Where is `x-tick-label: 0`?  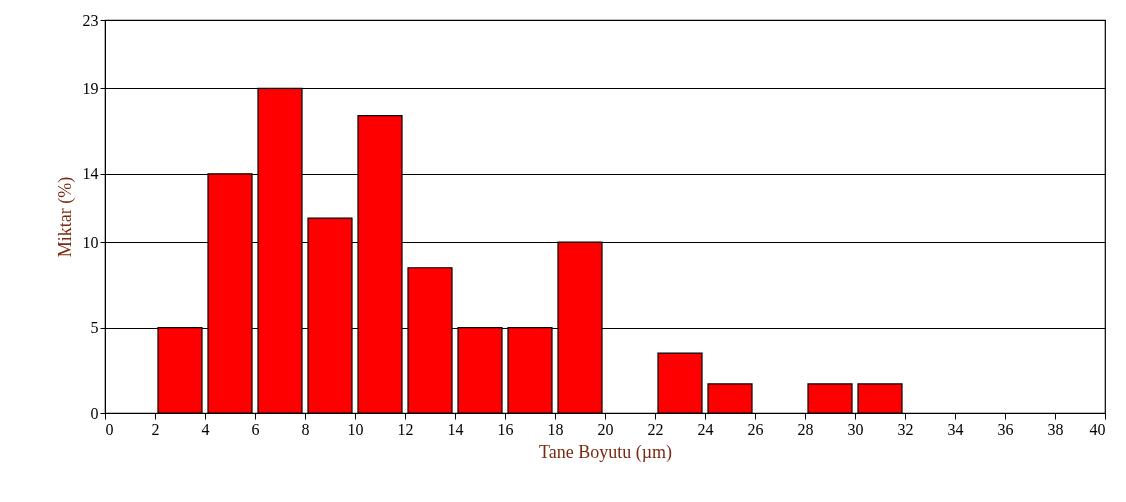 x-tick-label: 0 is located at coordinates (109, 429).